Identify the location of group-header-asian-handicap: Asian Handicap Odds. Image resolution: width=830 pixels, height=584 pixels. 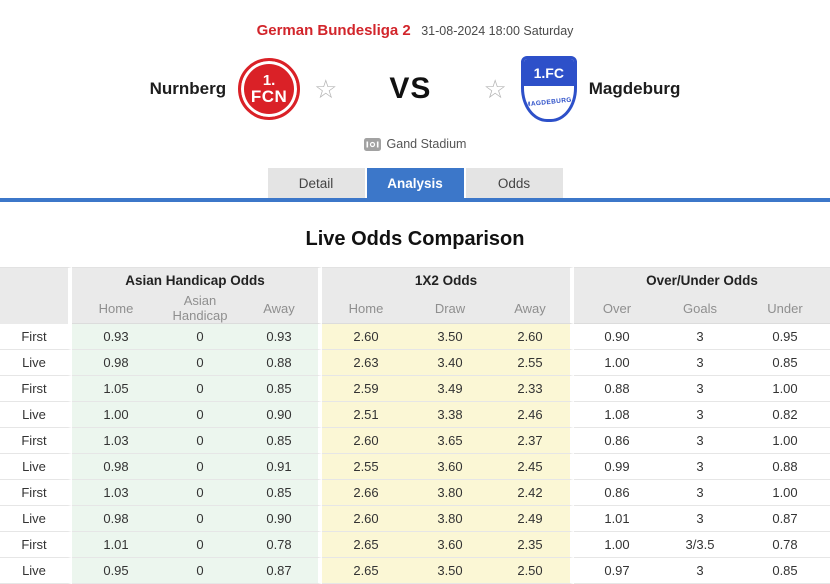
(197, 280).